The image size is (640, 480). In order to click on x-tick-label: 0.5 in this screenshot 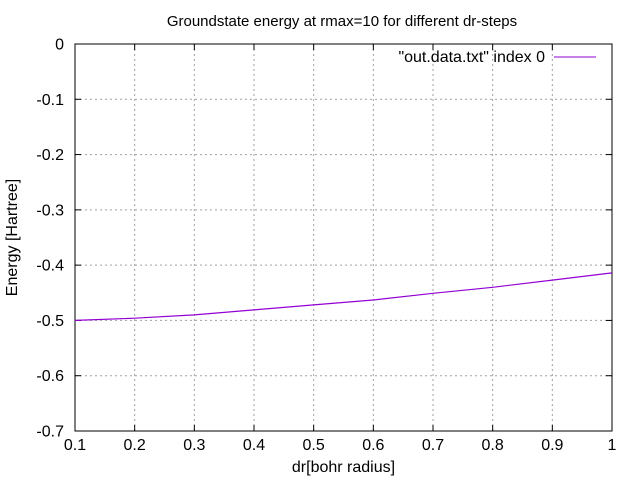, I will do `click(314, 445)`.